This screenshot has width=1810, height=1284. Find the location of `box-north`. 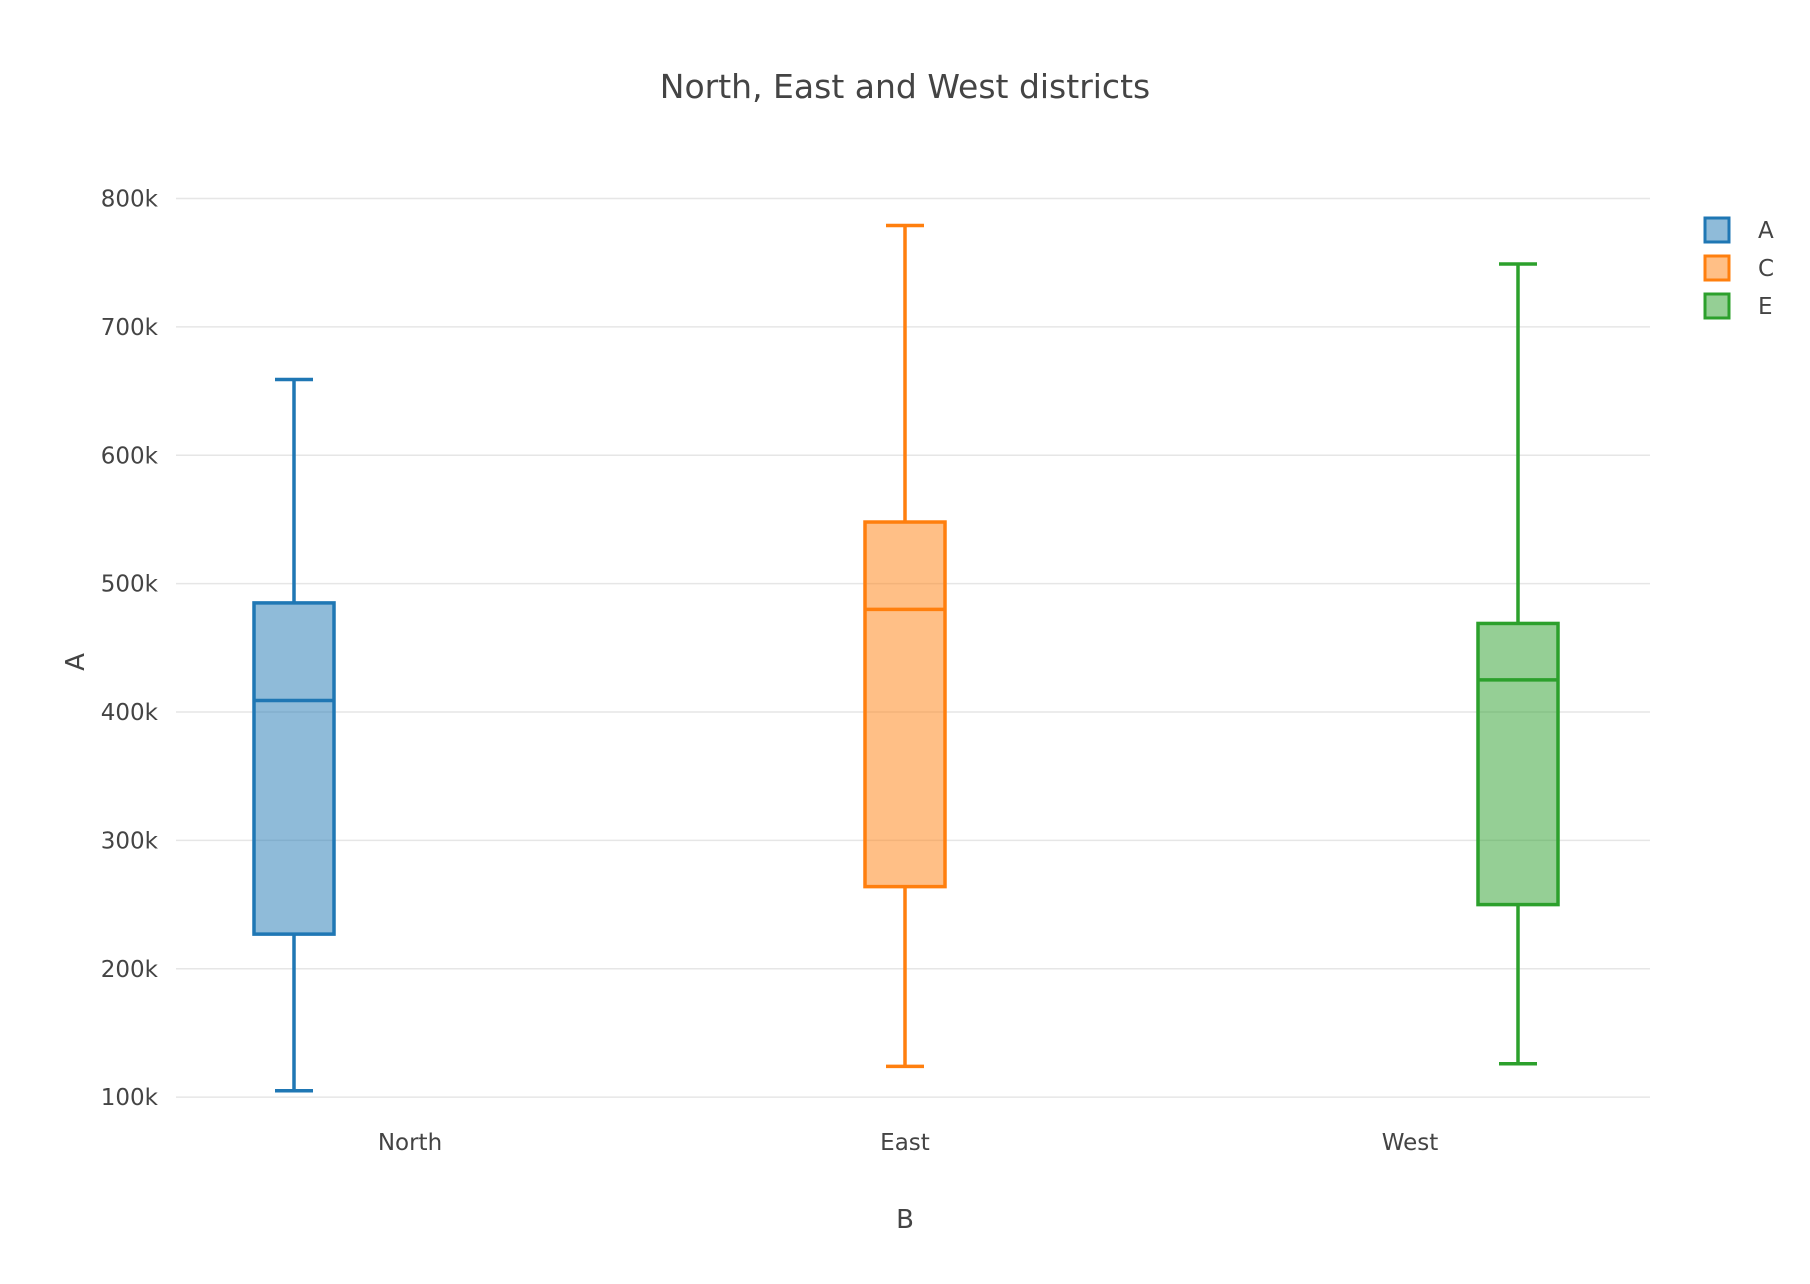

box-north is located at coordinates (294, 735).